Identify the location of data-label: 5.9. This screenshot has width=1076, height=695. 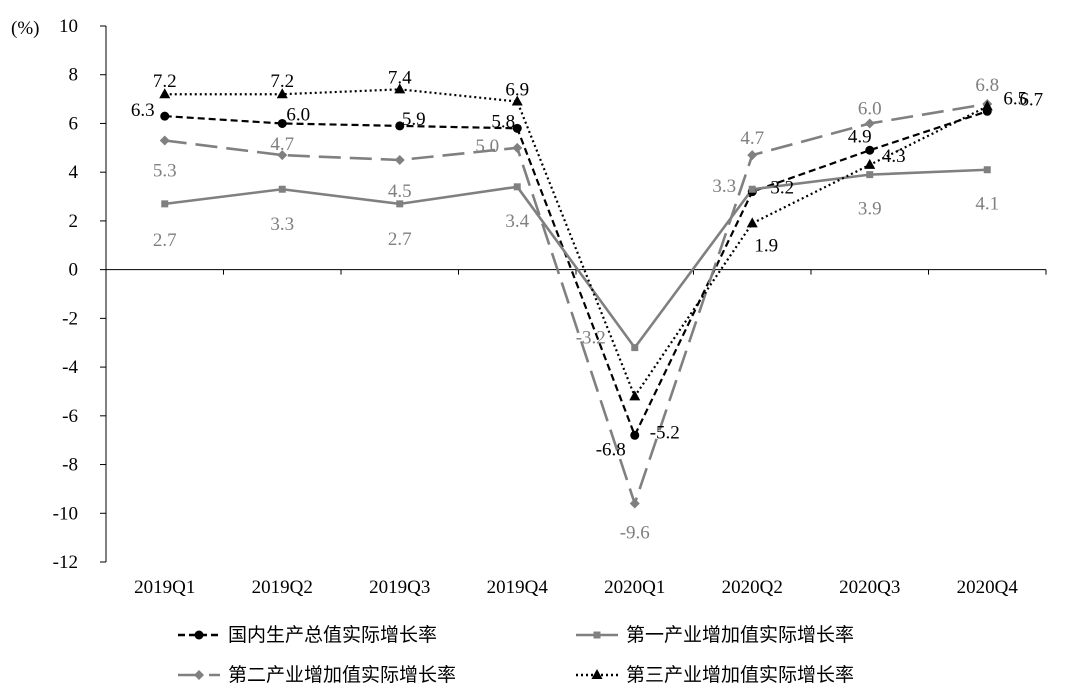
(414, 119).